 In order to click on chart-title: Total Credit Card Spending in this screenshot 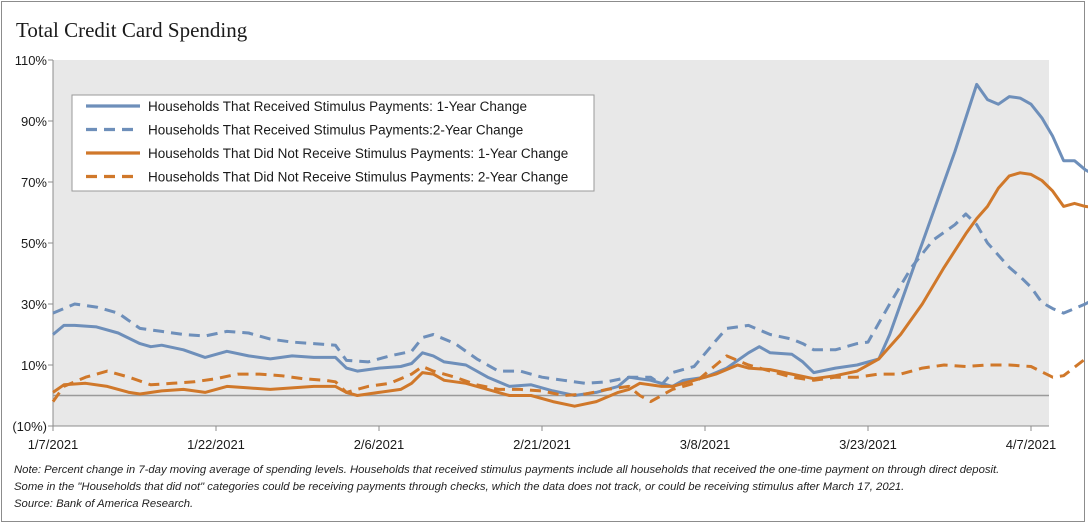, I will do `click(132, 30)`.